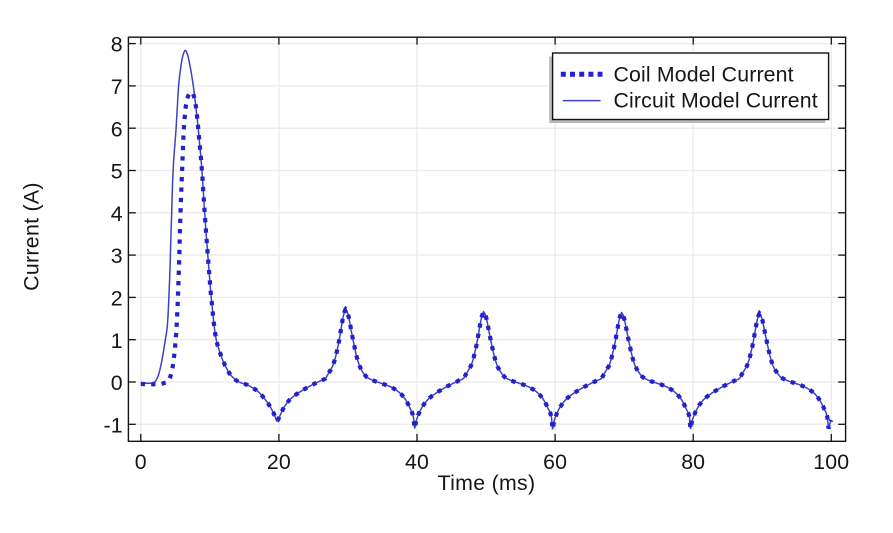 This screenshot has height=533, width=893. I want to click on svg-text: 20, so click(279, 462).